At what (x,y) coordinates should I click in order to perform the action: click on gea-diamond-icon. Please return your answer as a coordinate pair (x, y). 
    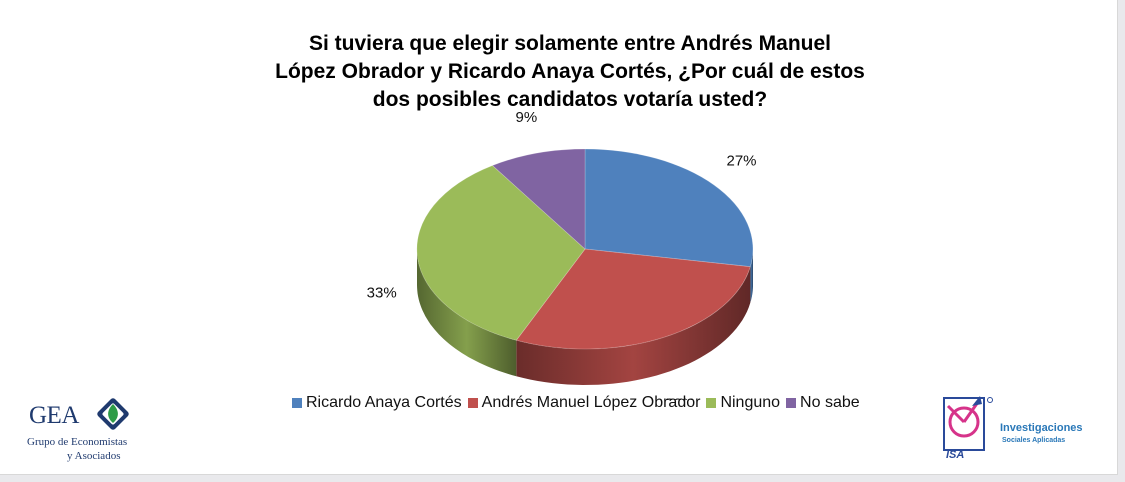
    Looking at the image, I should click on (113, 414).